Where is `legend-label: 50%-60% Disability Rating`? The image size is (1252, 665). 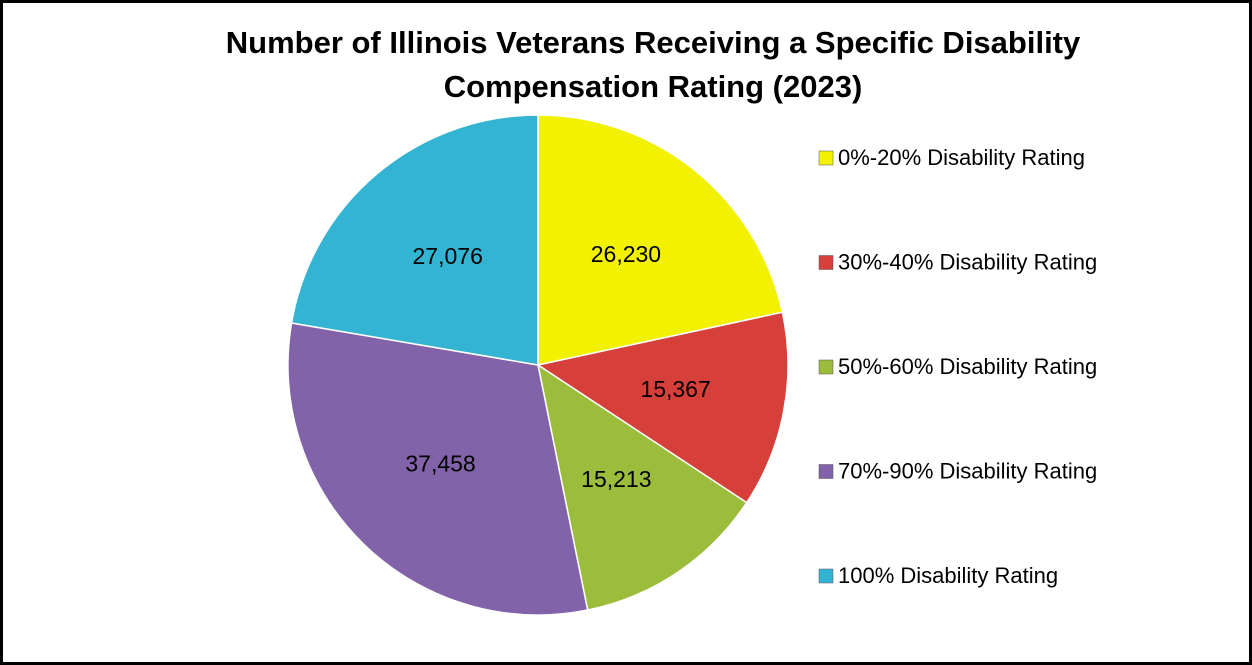 legend-label: 50%-60% Disability Rating is located at coordinates (967, 366).